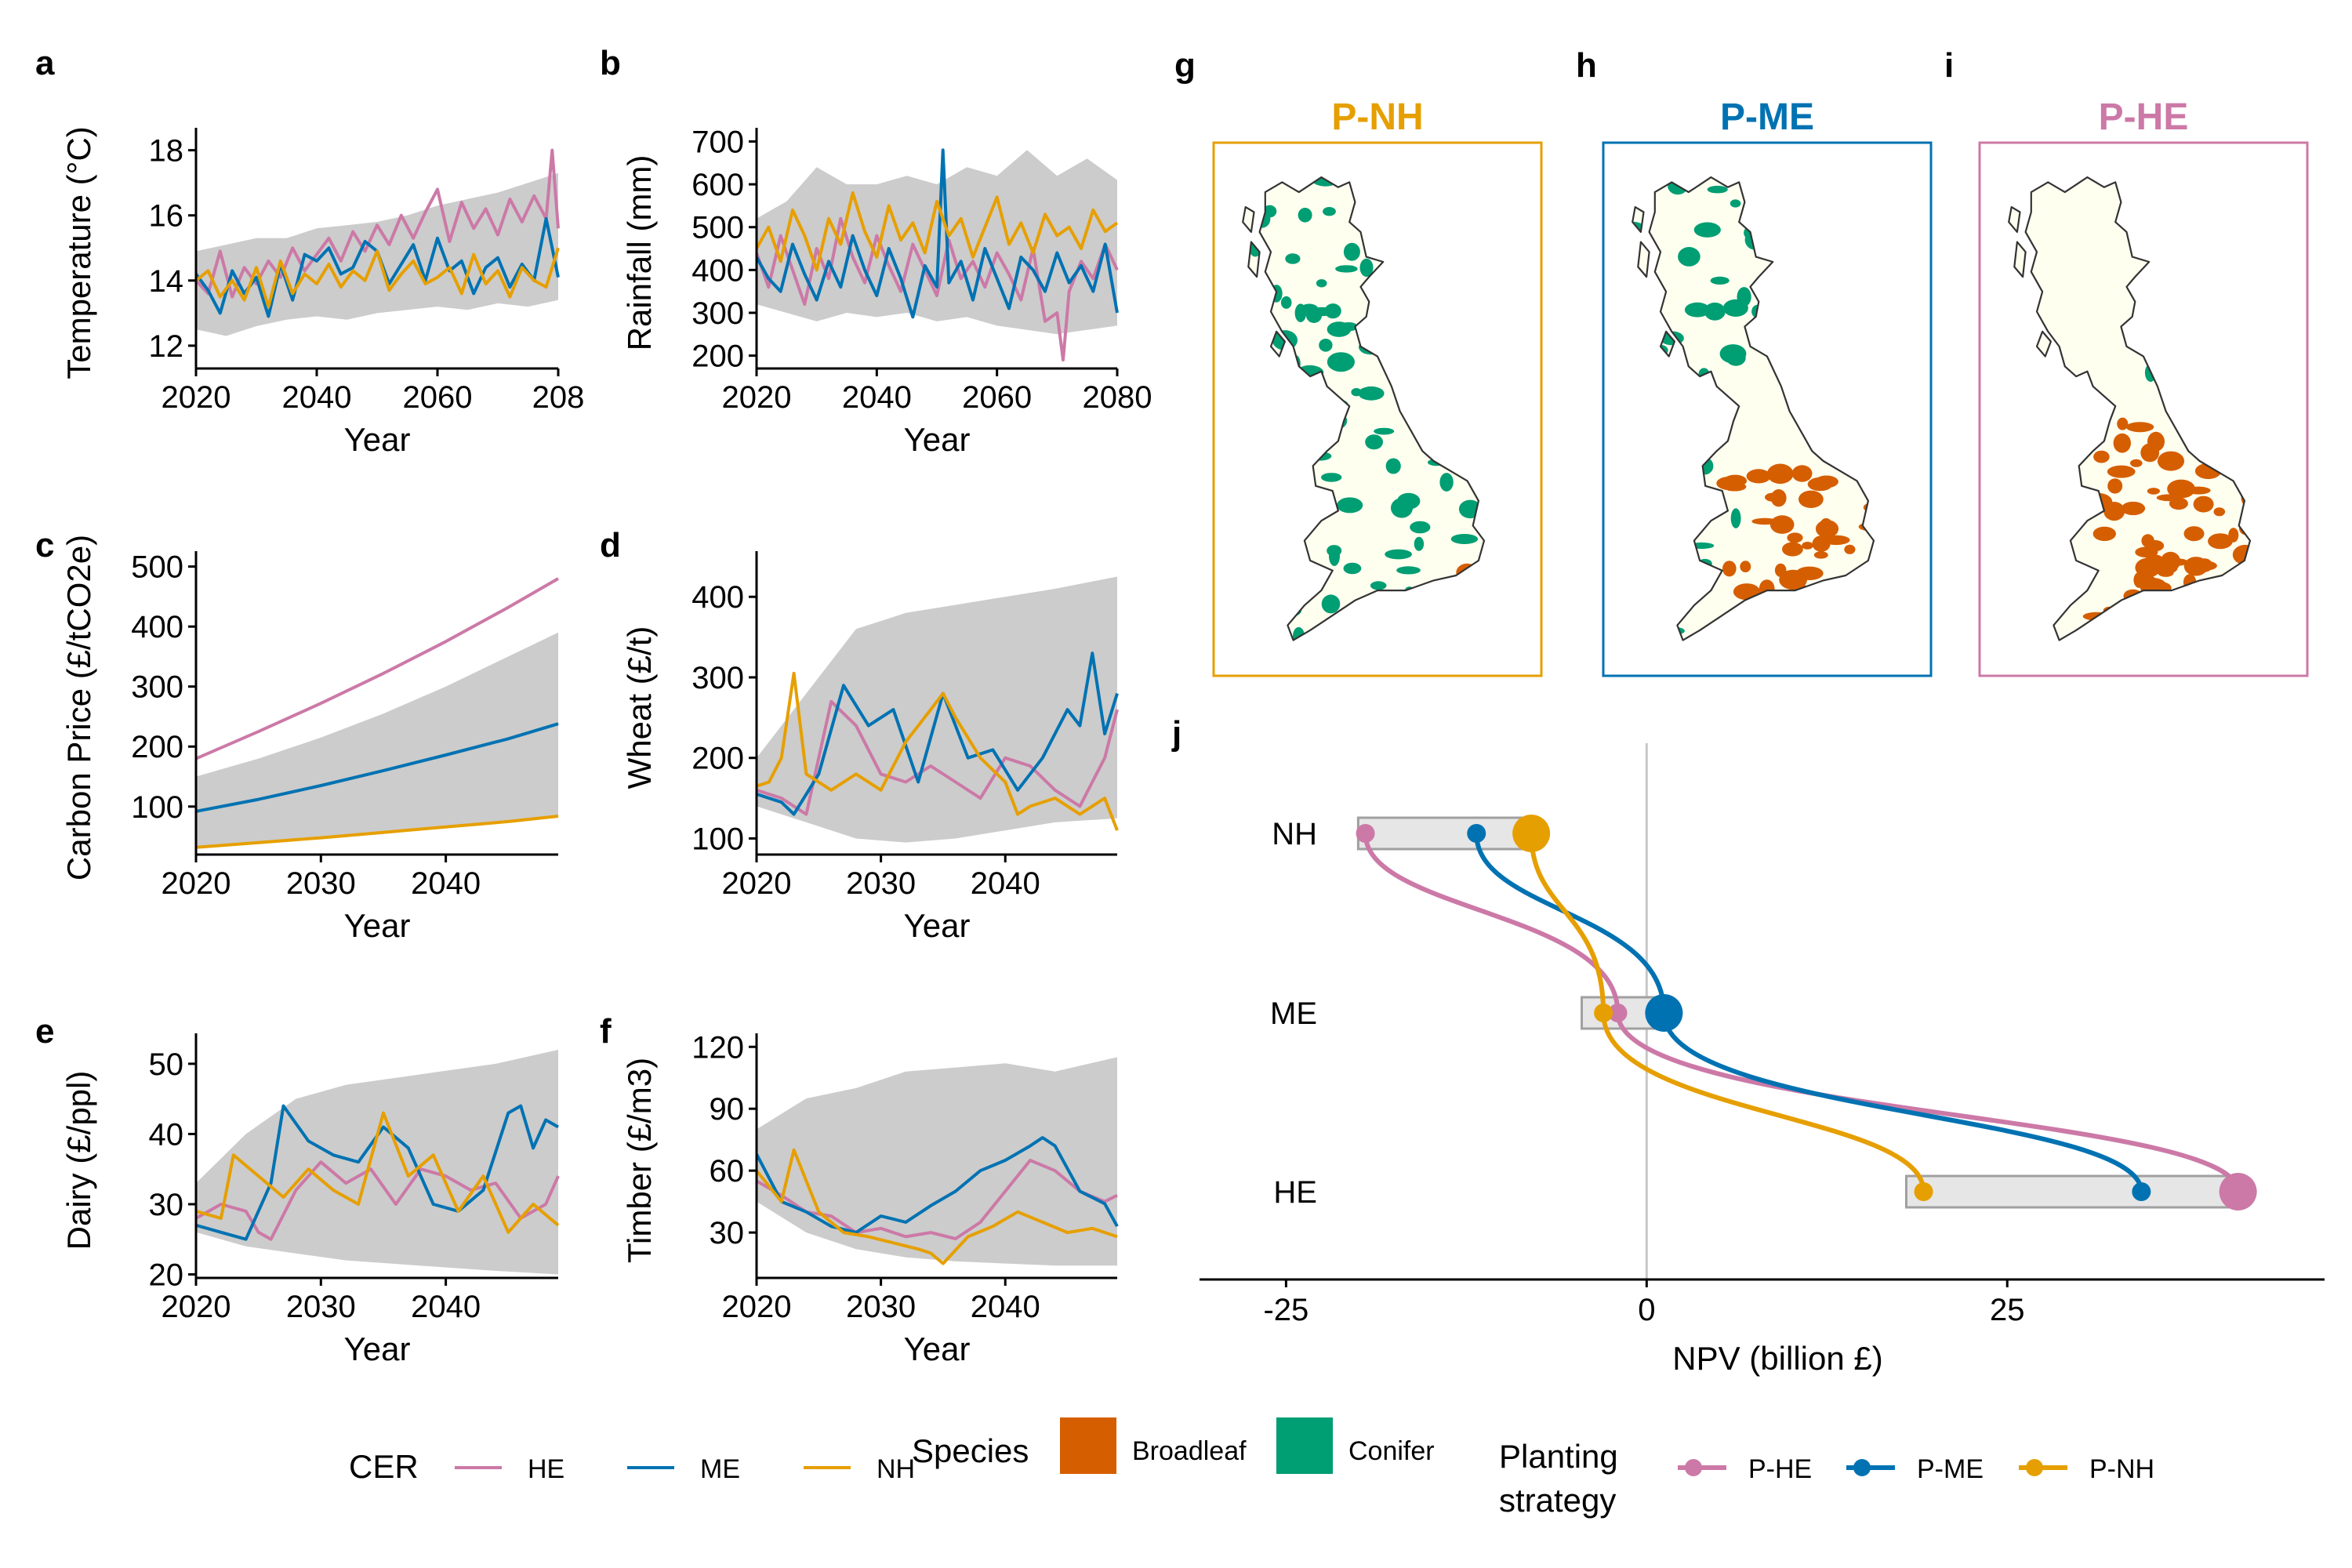 The height and width of the screenshot is (1568, 2352). I want to click on panel-letter: f, so click(606, 1031).